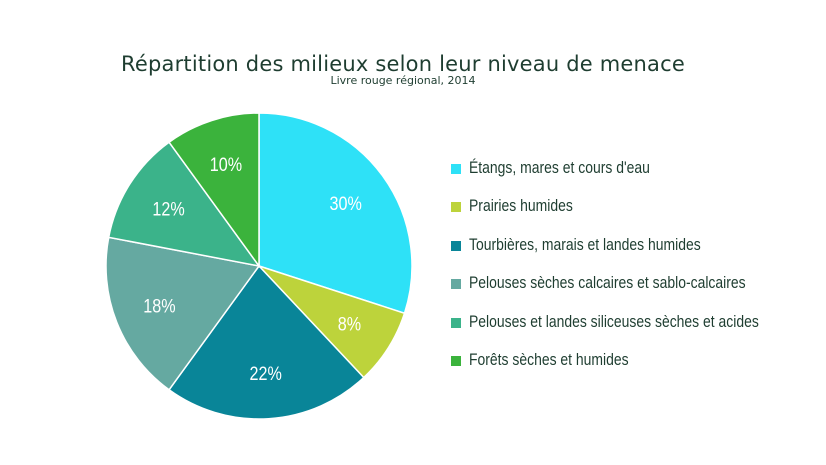  I want to click on legend-label: Prairies humides, so click(521, 206).